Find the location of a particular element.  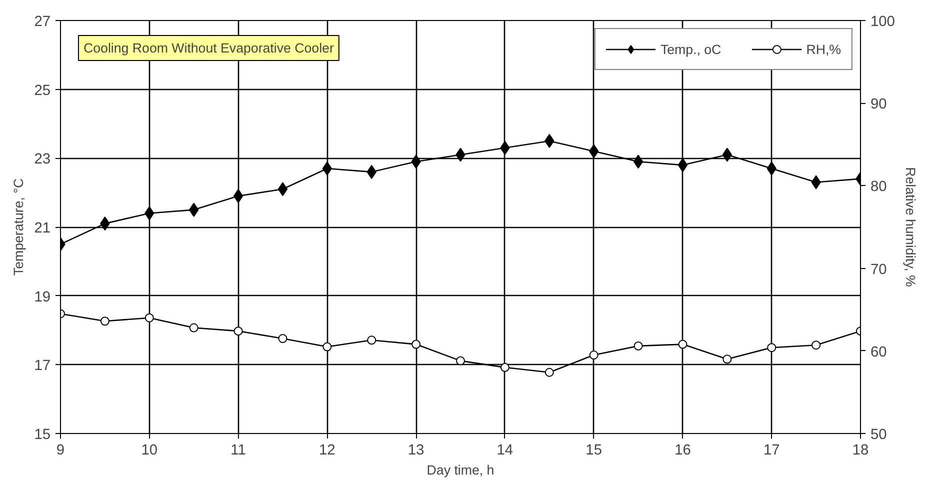

y-tick-label: 27 is located at coordinates (42, 22).